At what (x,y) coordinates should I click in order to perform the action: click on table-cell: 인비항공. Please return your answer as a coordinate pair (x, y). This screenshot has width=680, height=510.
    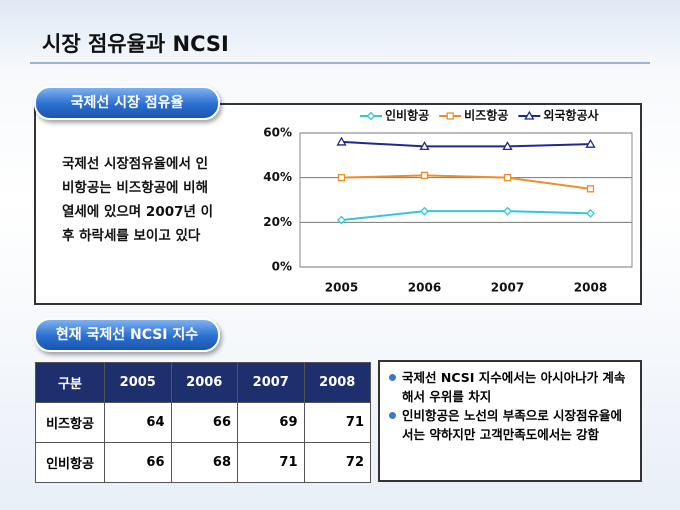
    Looking at the image, I should click on (70, 462).